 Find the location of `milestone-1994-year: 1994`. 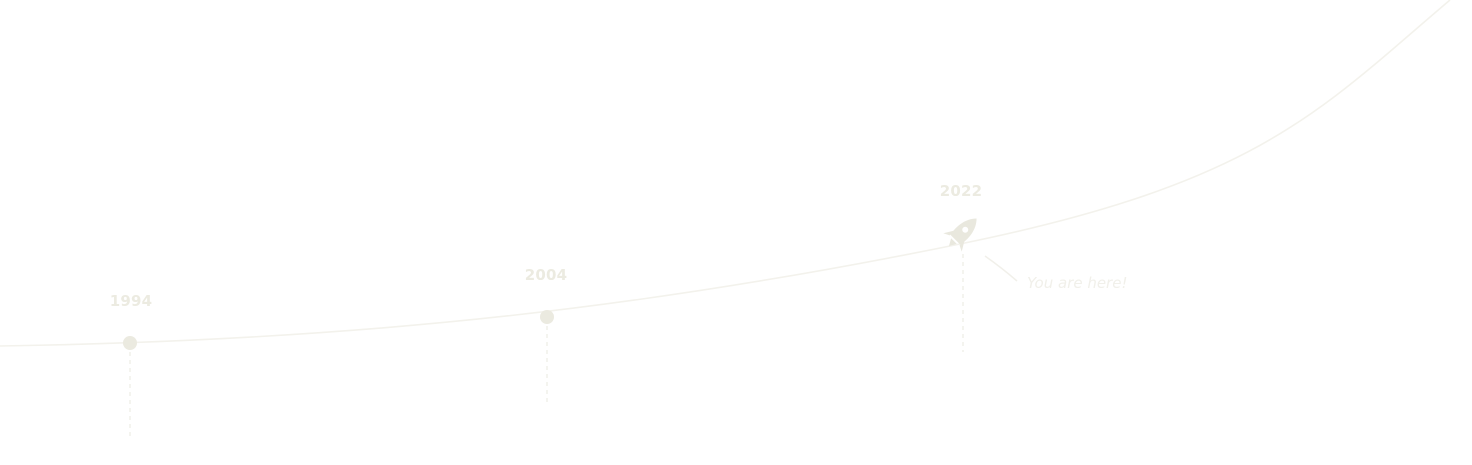

milestone-1994-year: 1994 is located at coordinates (131, 301).